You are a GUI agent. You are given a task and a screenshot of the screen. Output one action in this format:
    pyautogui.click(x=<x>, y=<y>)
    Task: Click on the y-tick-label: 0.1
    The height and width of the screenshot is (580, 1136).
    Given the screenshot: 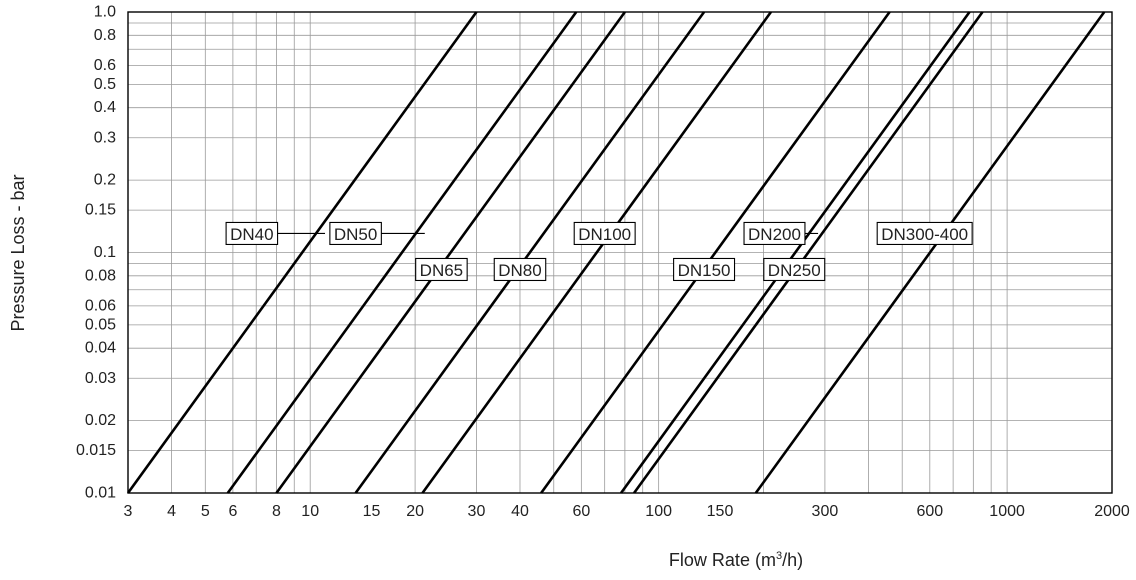 What is the action you would take?
    pyautogui.click(x=105, y=252)
    